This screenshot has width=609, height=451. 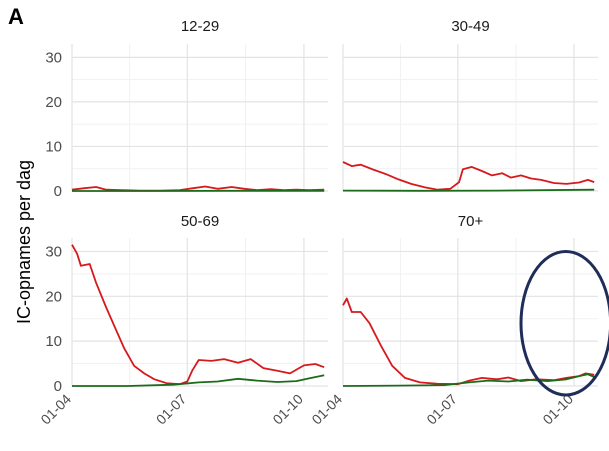 I want to click on highlight-ellipse, so click(x=564, y=323).